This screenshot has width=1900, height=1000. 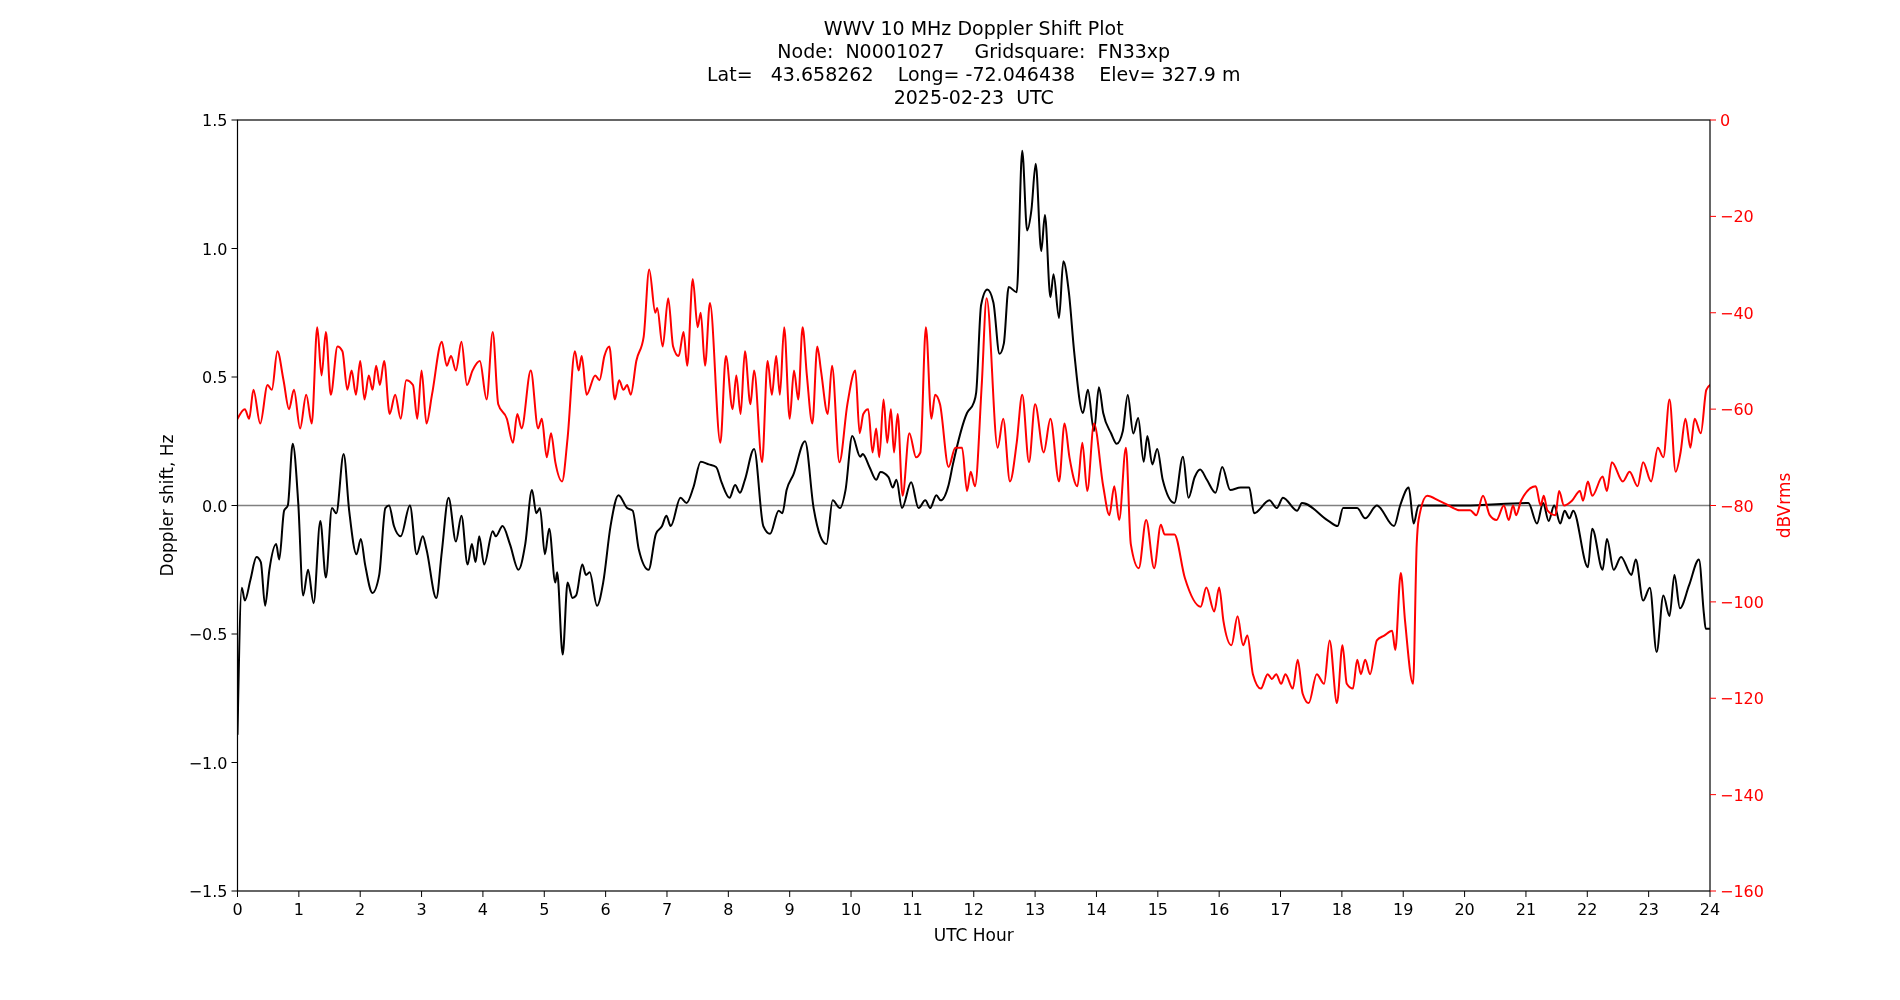 I want to click on x-tick-label: 15, so click(x=1157, y=909).